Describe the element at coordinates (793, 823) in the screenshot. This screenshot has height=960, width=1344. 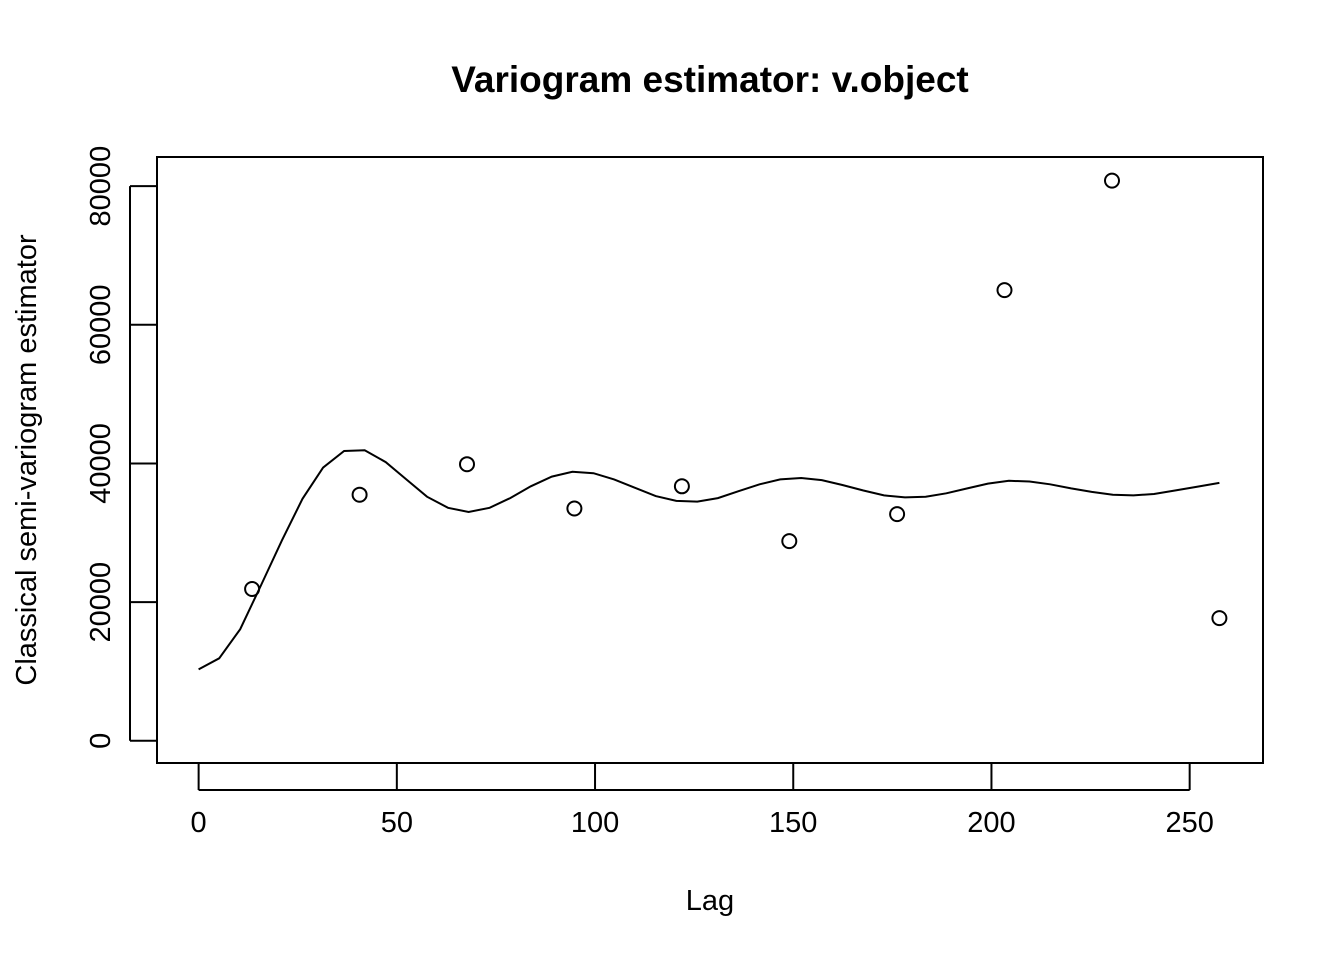
I see `x-tick-label: 150` at that location.